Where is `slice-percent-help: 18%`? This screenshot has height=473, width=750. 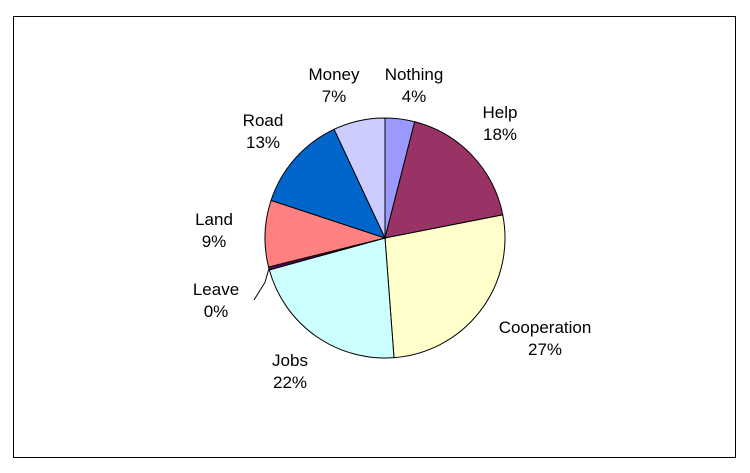 slice-percent-help: 18% is located at coordinates (500, 134).